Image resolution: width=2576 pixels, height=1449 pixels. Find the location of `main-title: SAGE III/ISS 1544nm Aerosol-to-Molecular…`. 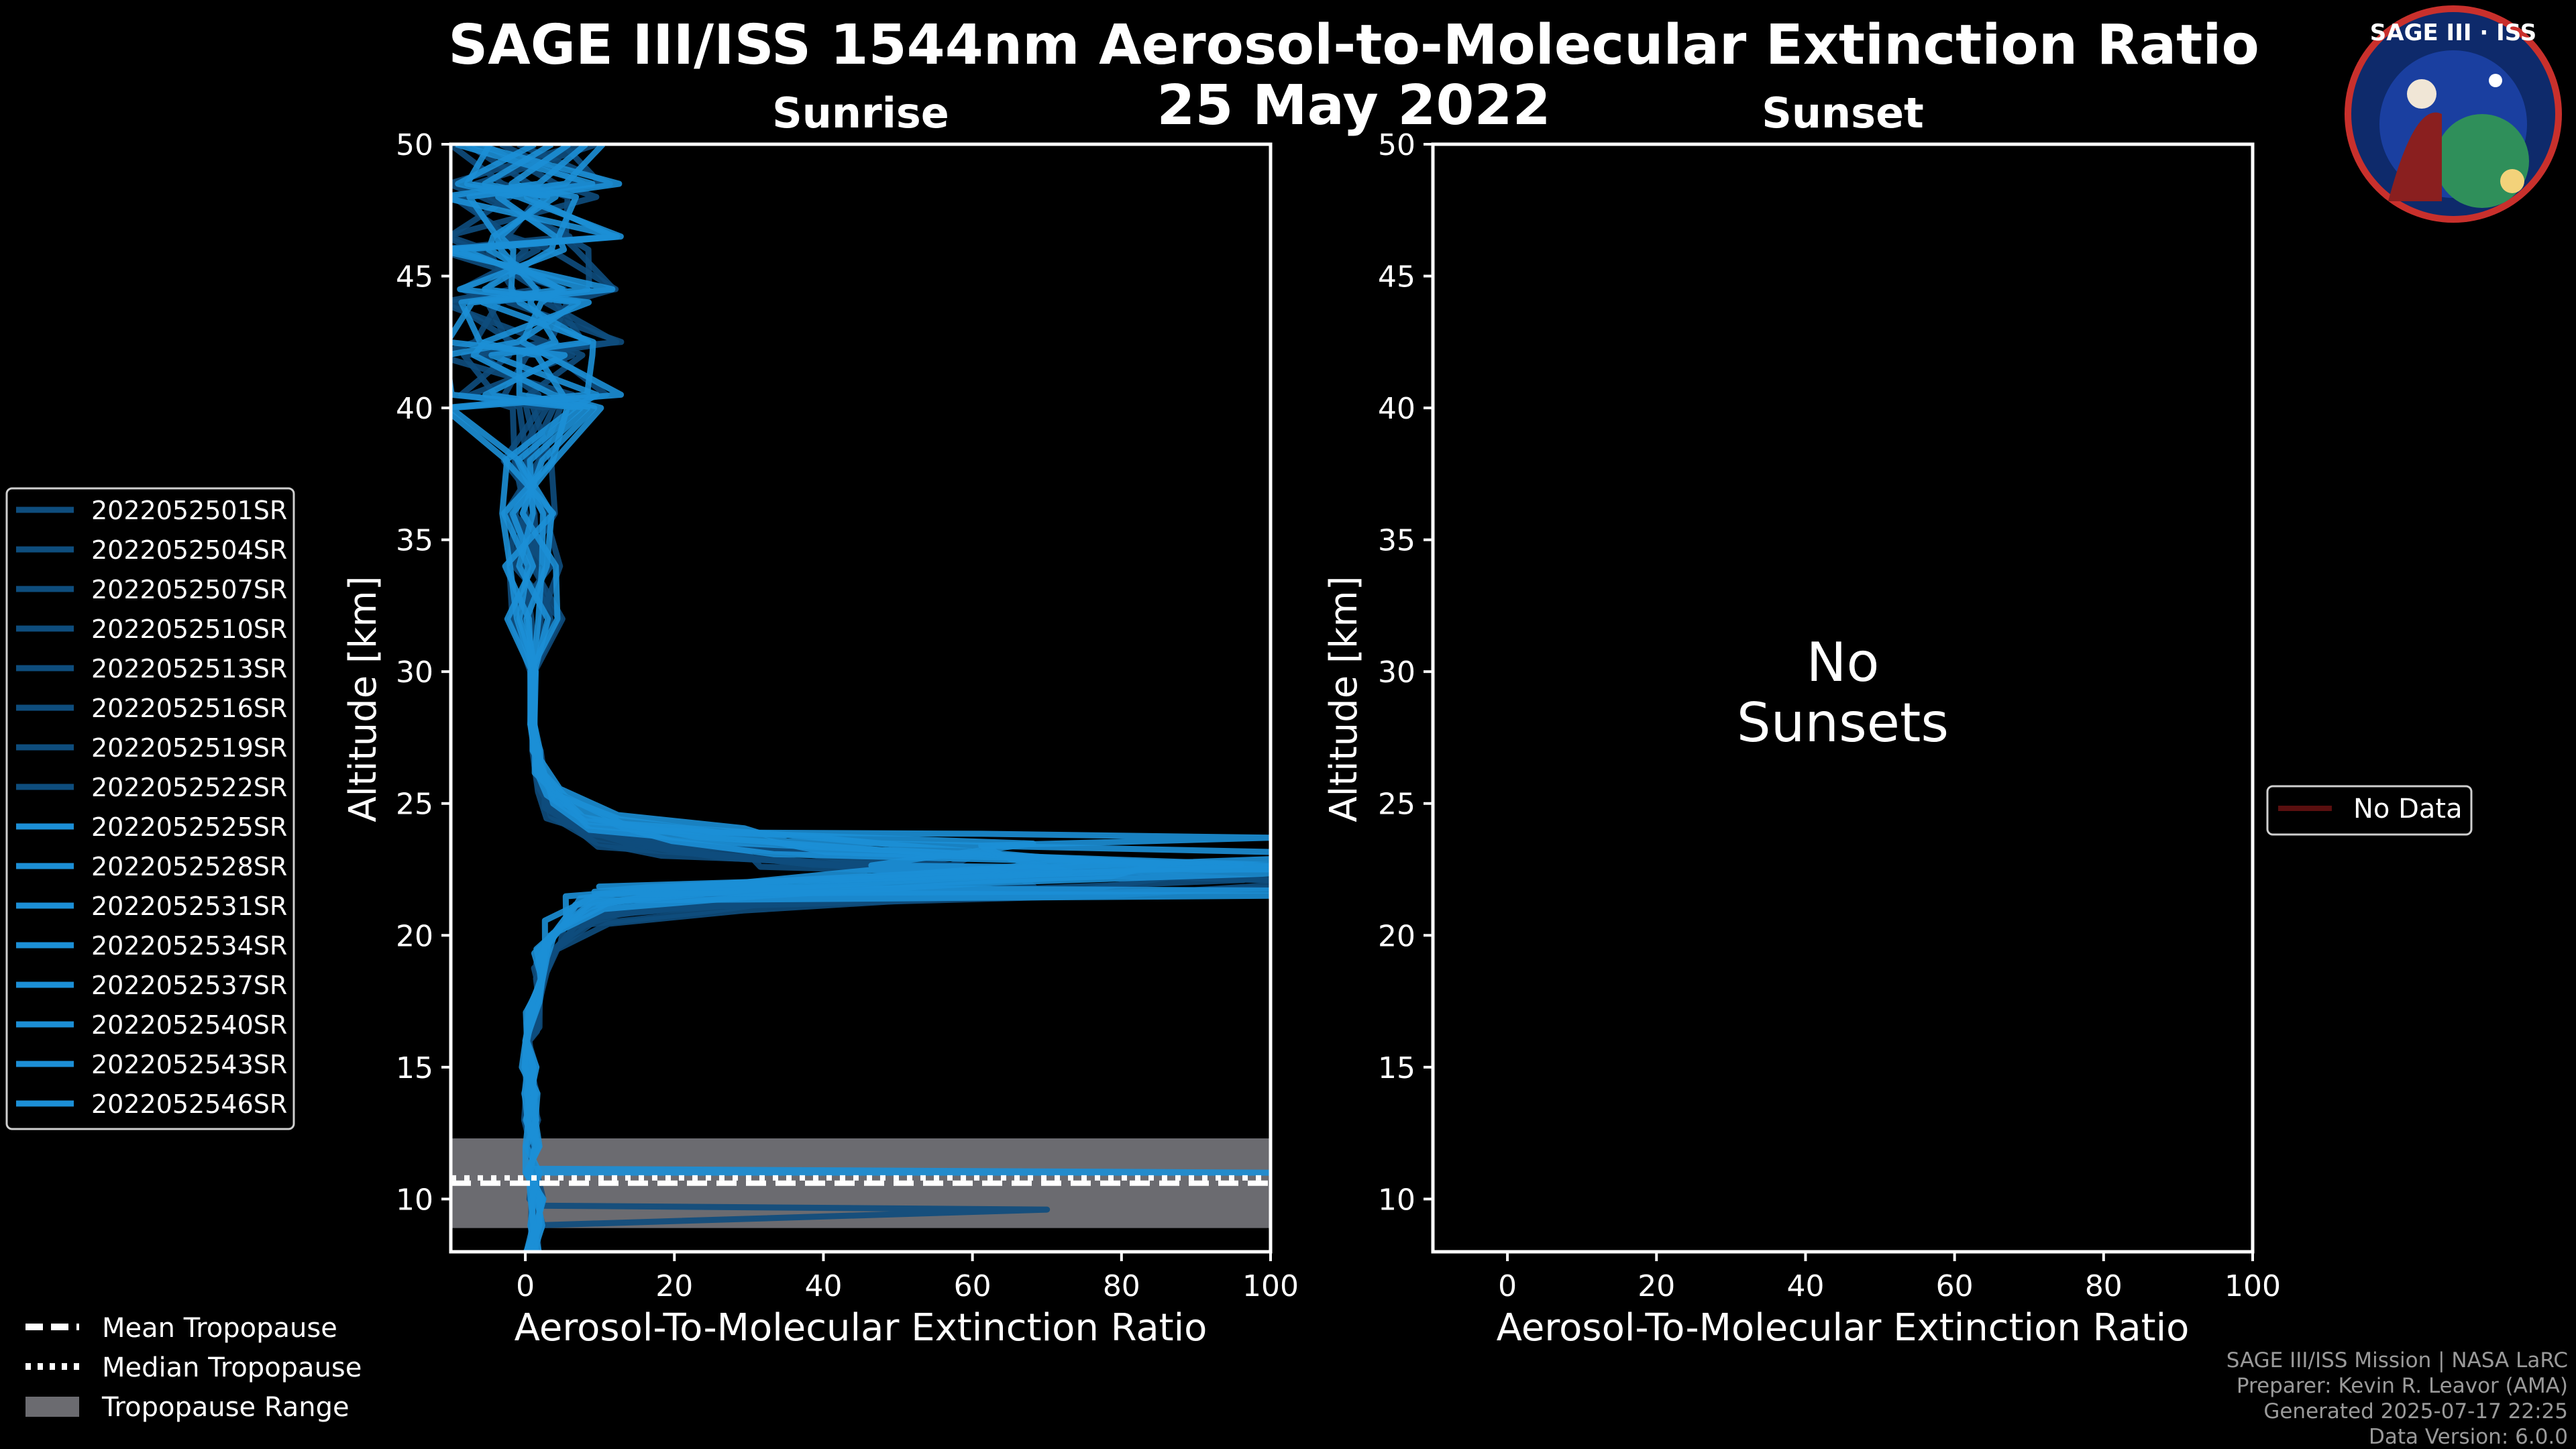

main-title: SAGE III/ISS 1544nm Aerosol-to-Molecular… is located at coordinates (1353, 45).